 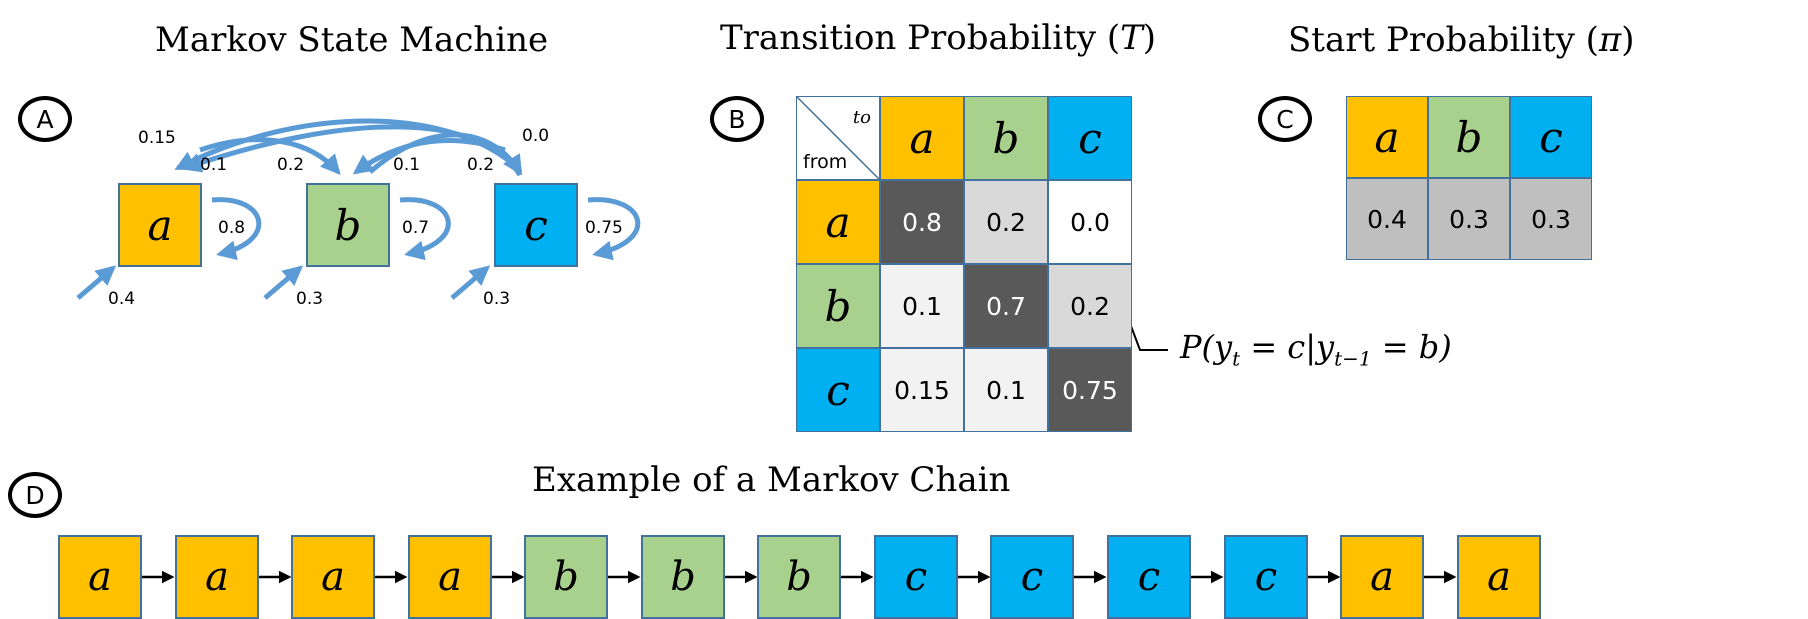 I want to click on matrix-cell-a-c: 0.0, so click(x=1090, y=222).